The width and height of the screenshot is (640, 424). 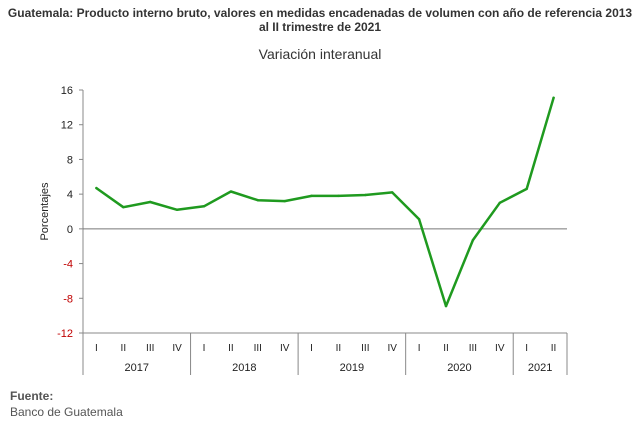 I want to click on y-axis-label: Porcentajes, so click(x=45, y=211).